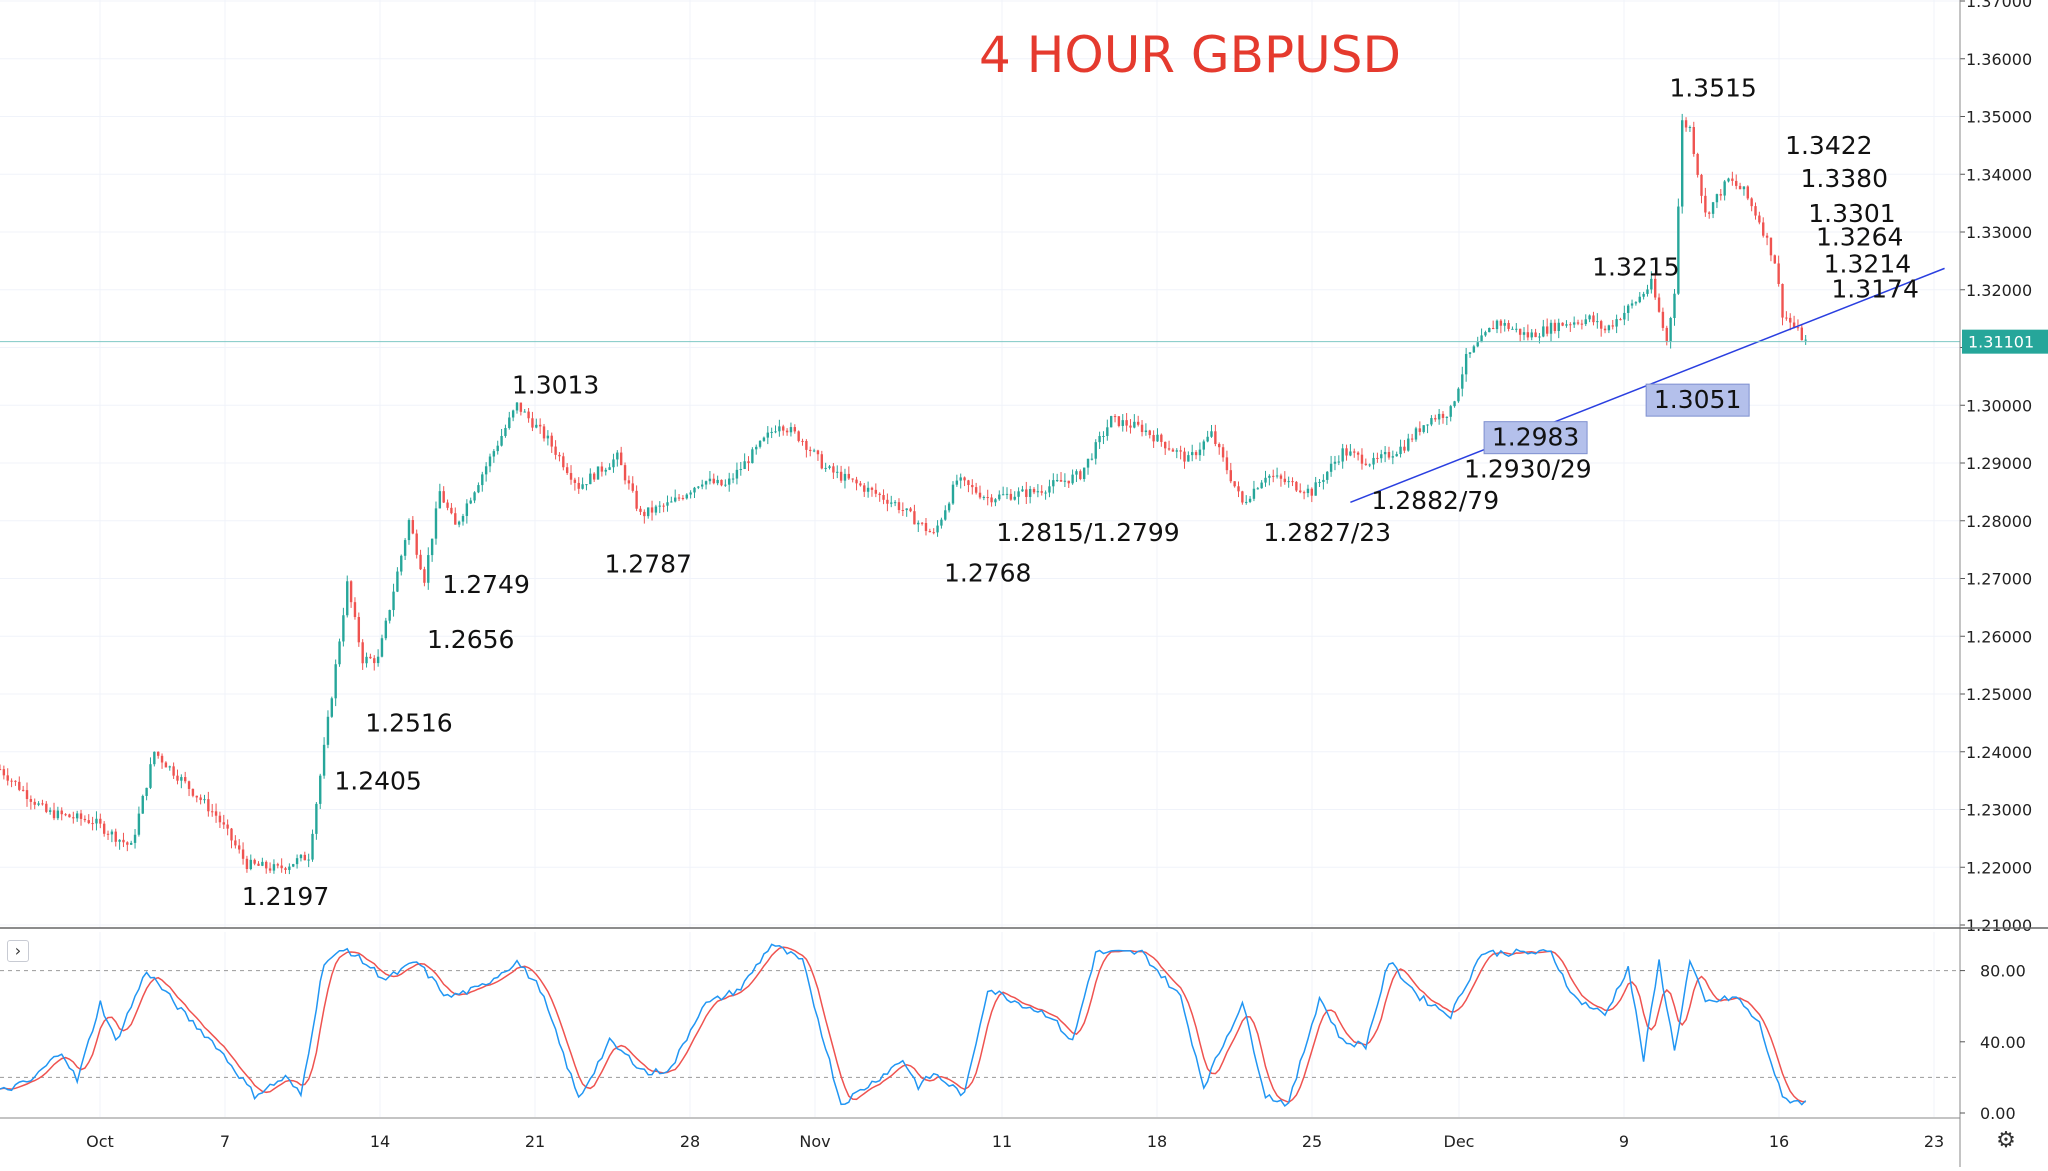  I want to click on collapse-pane-button: ›, so click(18, 951).